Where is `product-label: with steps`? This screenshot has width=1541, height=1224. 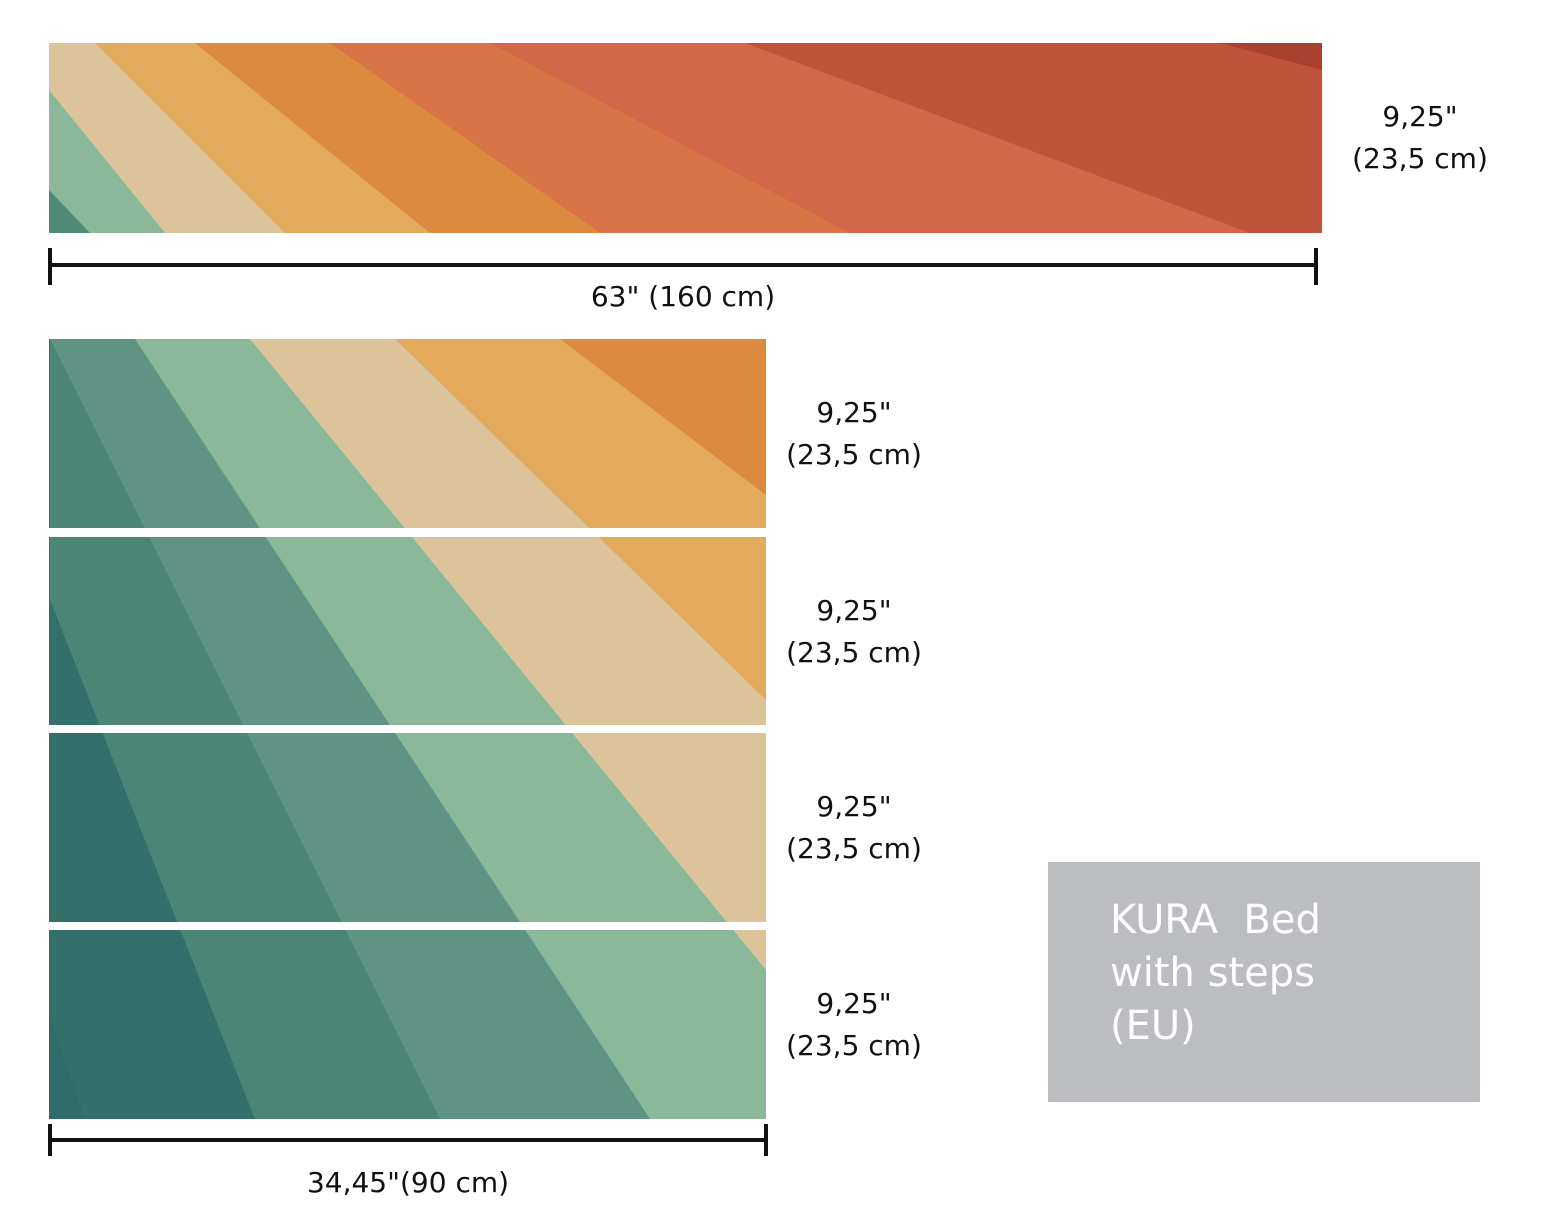
product-label: with steps is located at coordinates (1212, 973).